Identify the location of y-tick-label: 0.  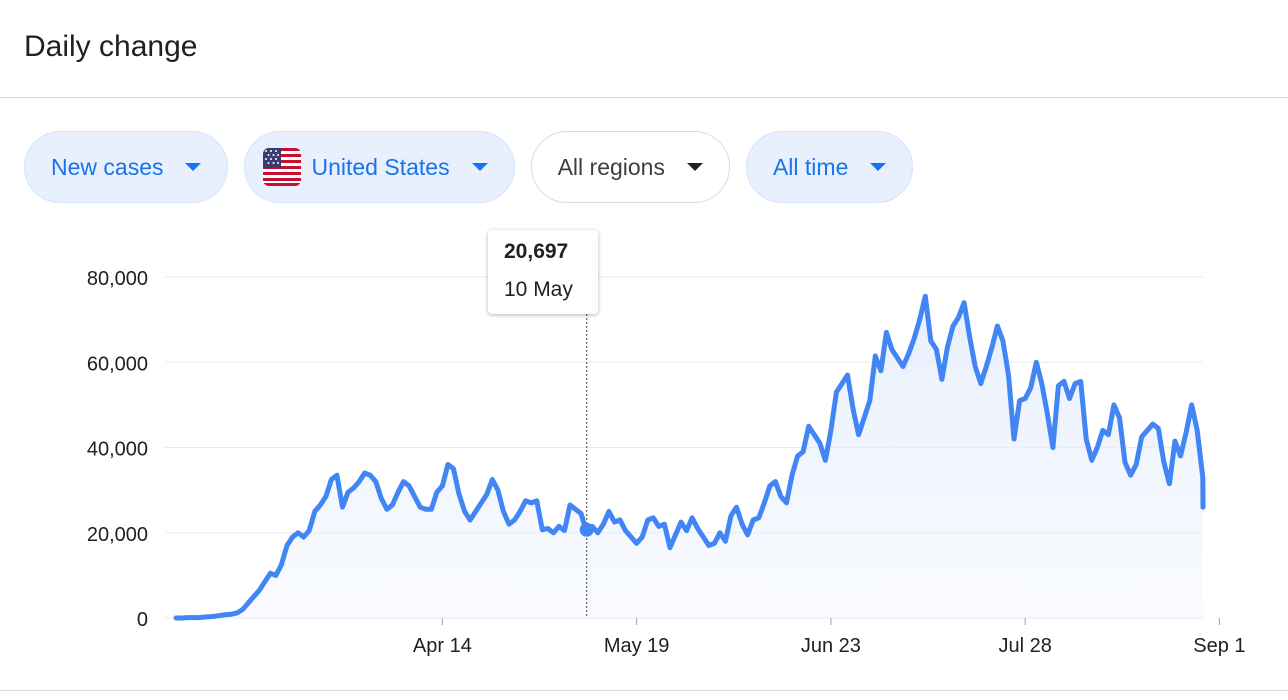
(142, 620).